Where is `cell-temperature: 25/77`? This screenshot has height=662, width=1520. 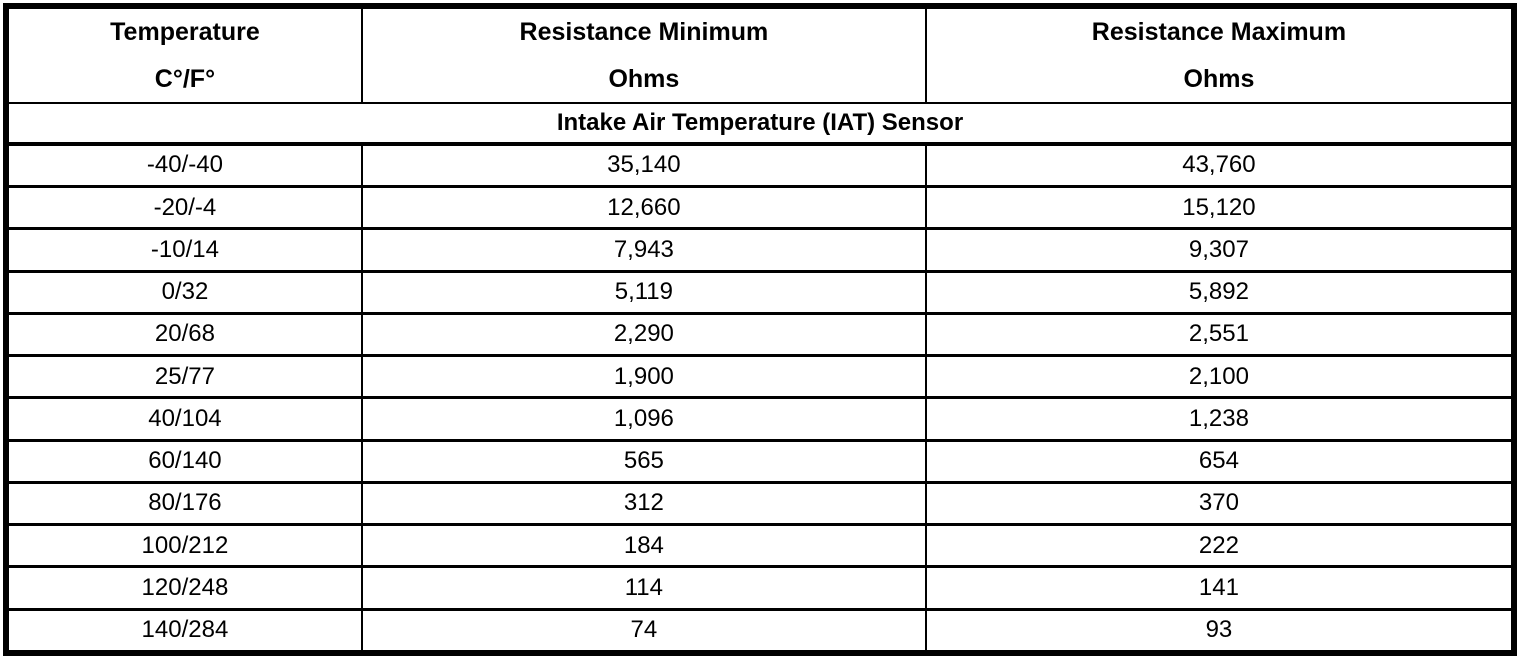
cell-temperature: 25/77 is located at coordinates (184, 377).